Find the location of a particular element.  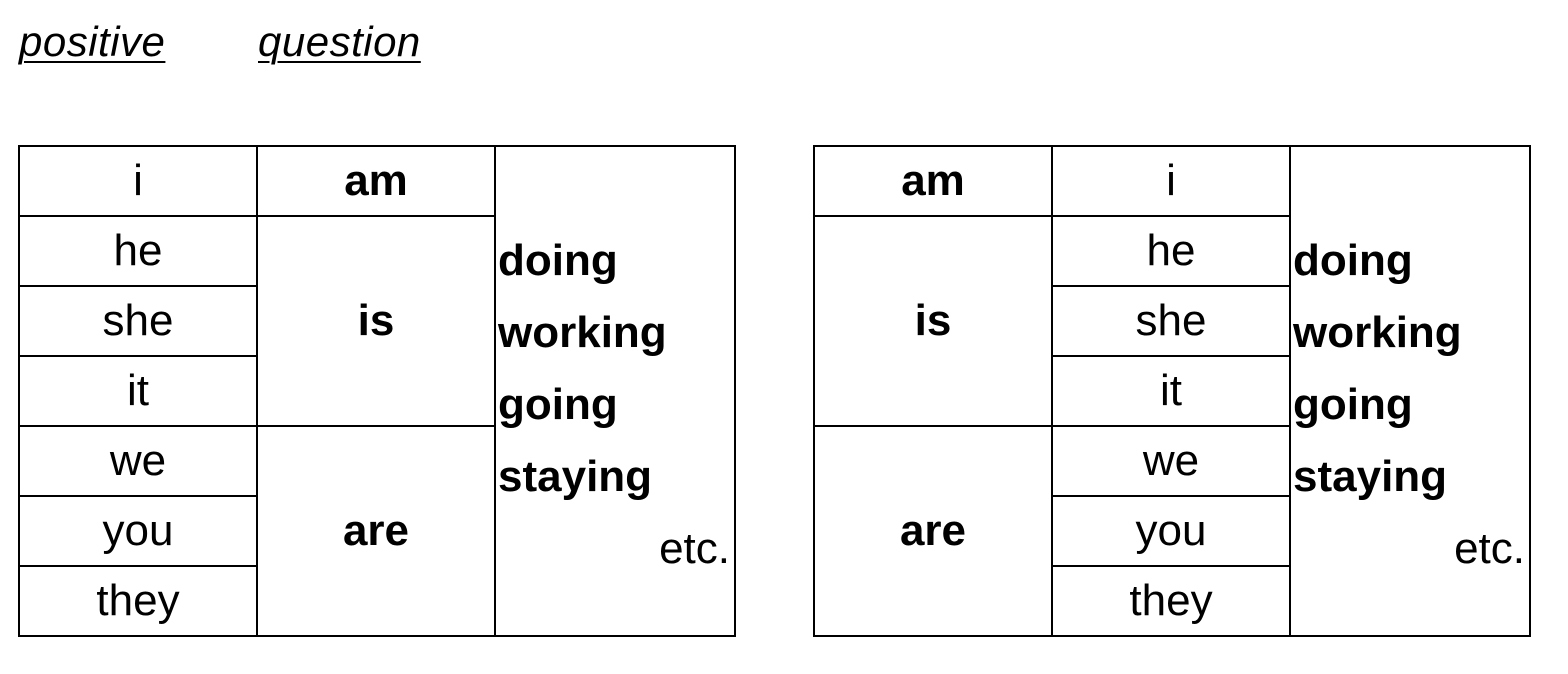

table-row: are we is located at coordinates (1171, 531).